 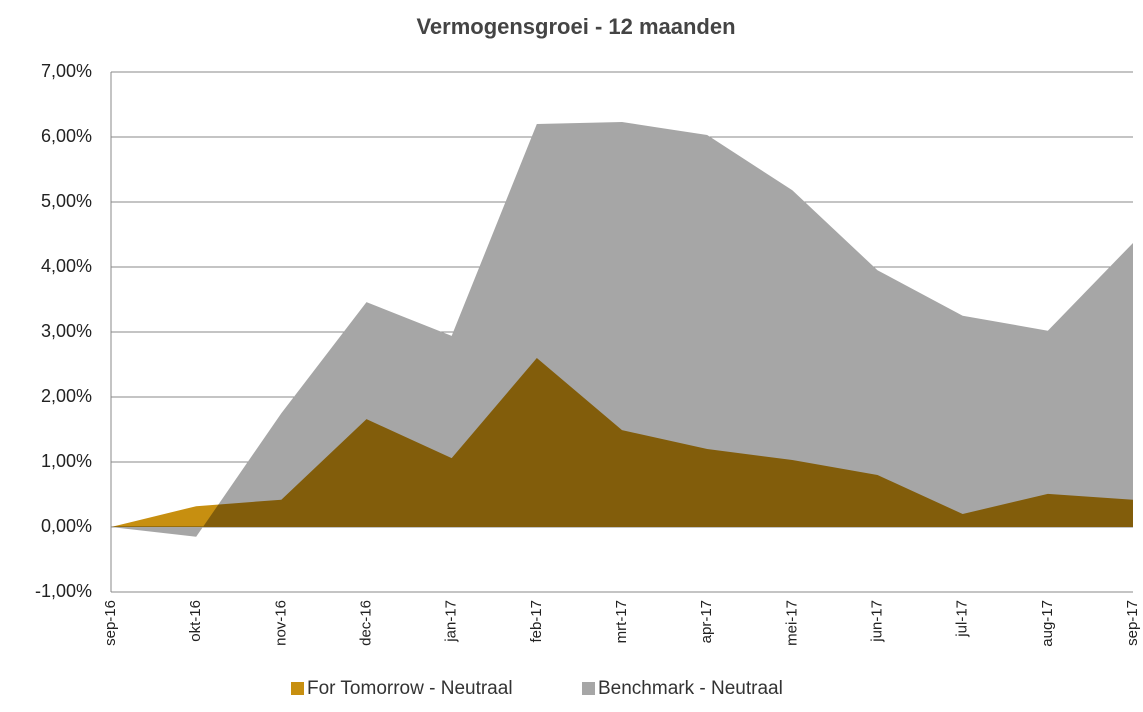 What do you see at coordinates (280, 623) in the screenshot?
I see `x-tick-label: nov-16` at bounding box center [280, 623].